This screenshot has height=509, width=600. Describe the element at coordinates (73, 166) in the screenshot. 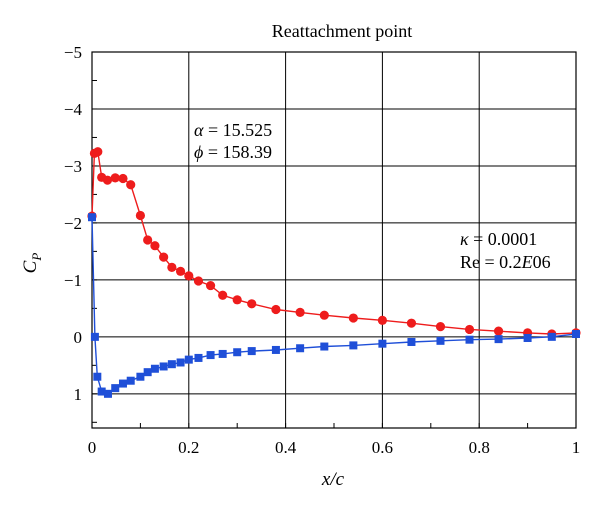

I see `y-tick-label: −3` at that location.